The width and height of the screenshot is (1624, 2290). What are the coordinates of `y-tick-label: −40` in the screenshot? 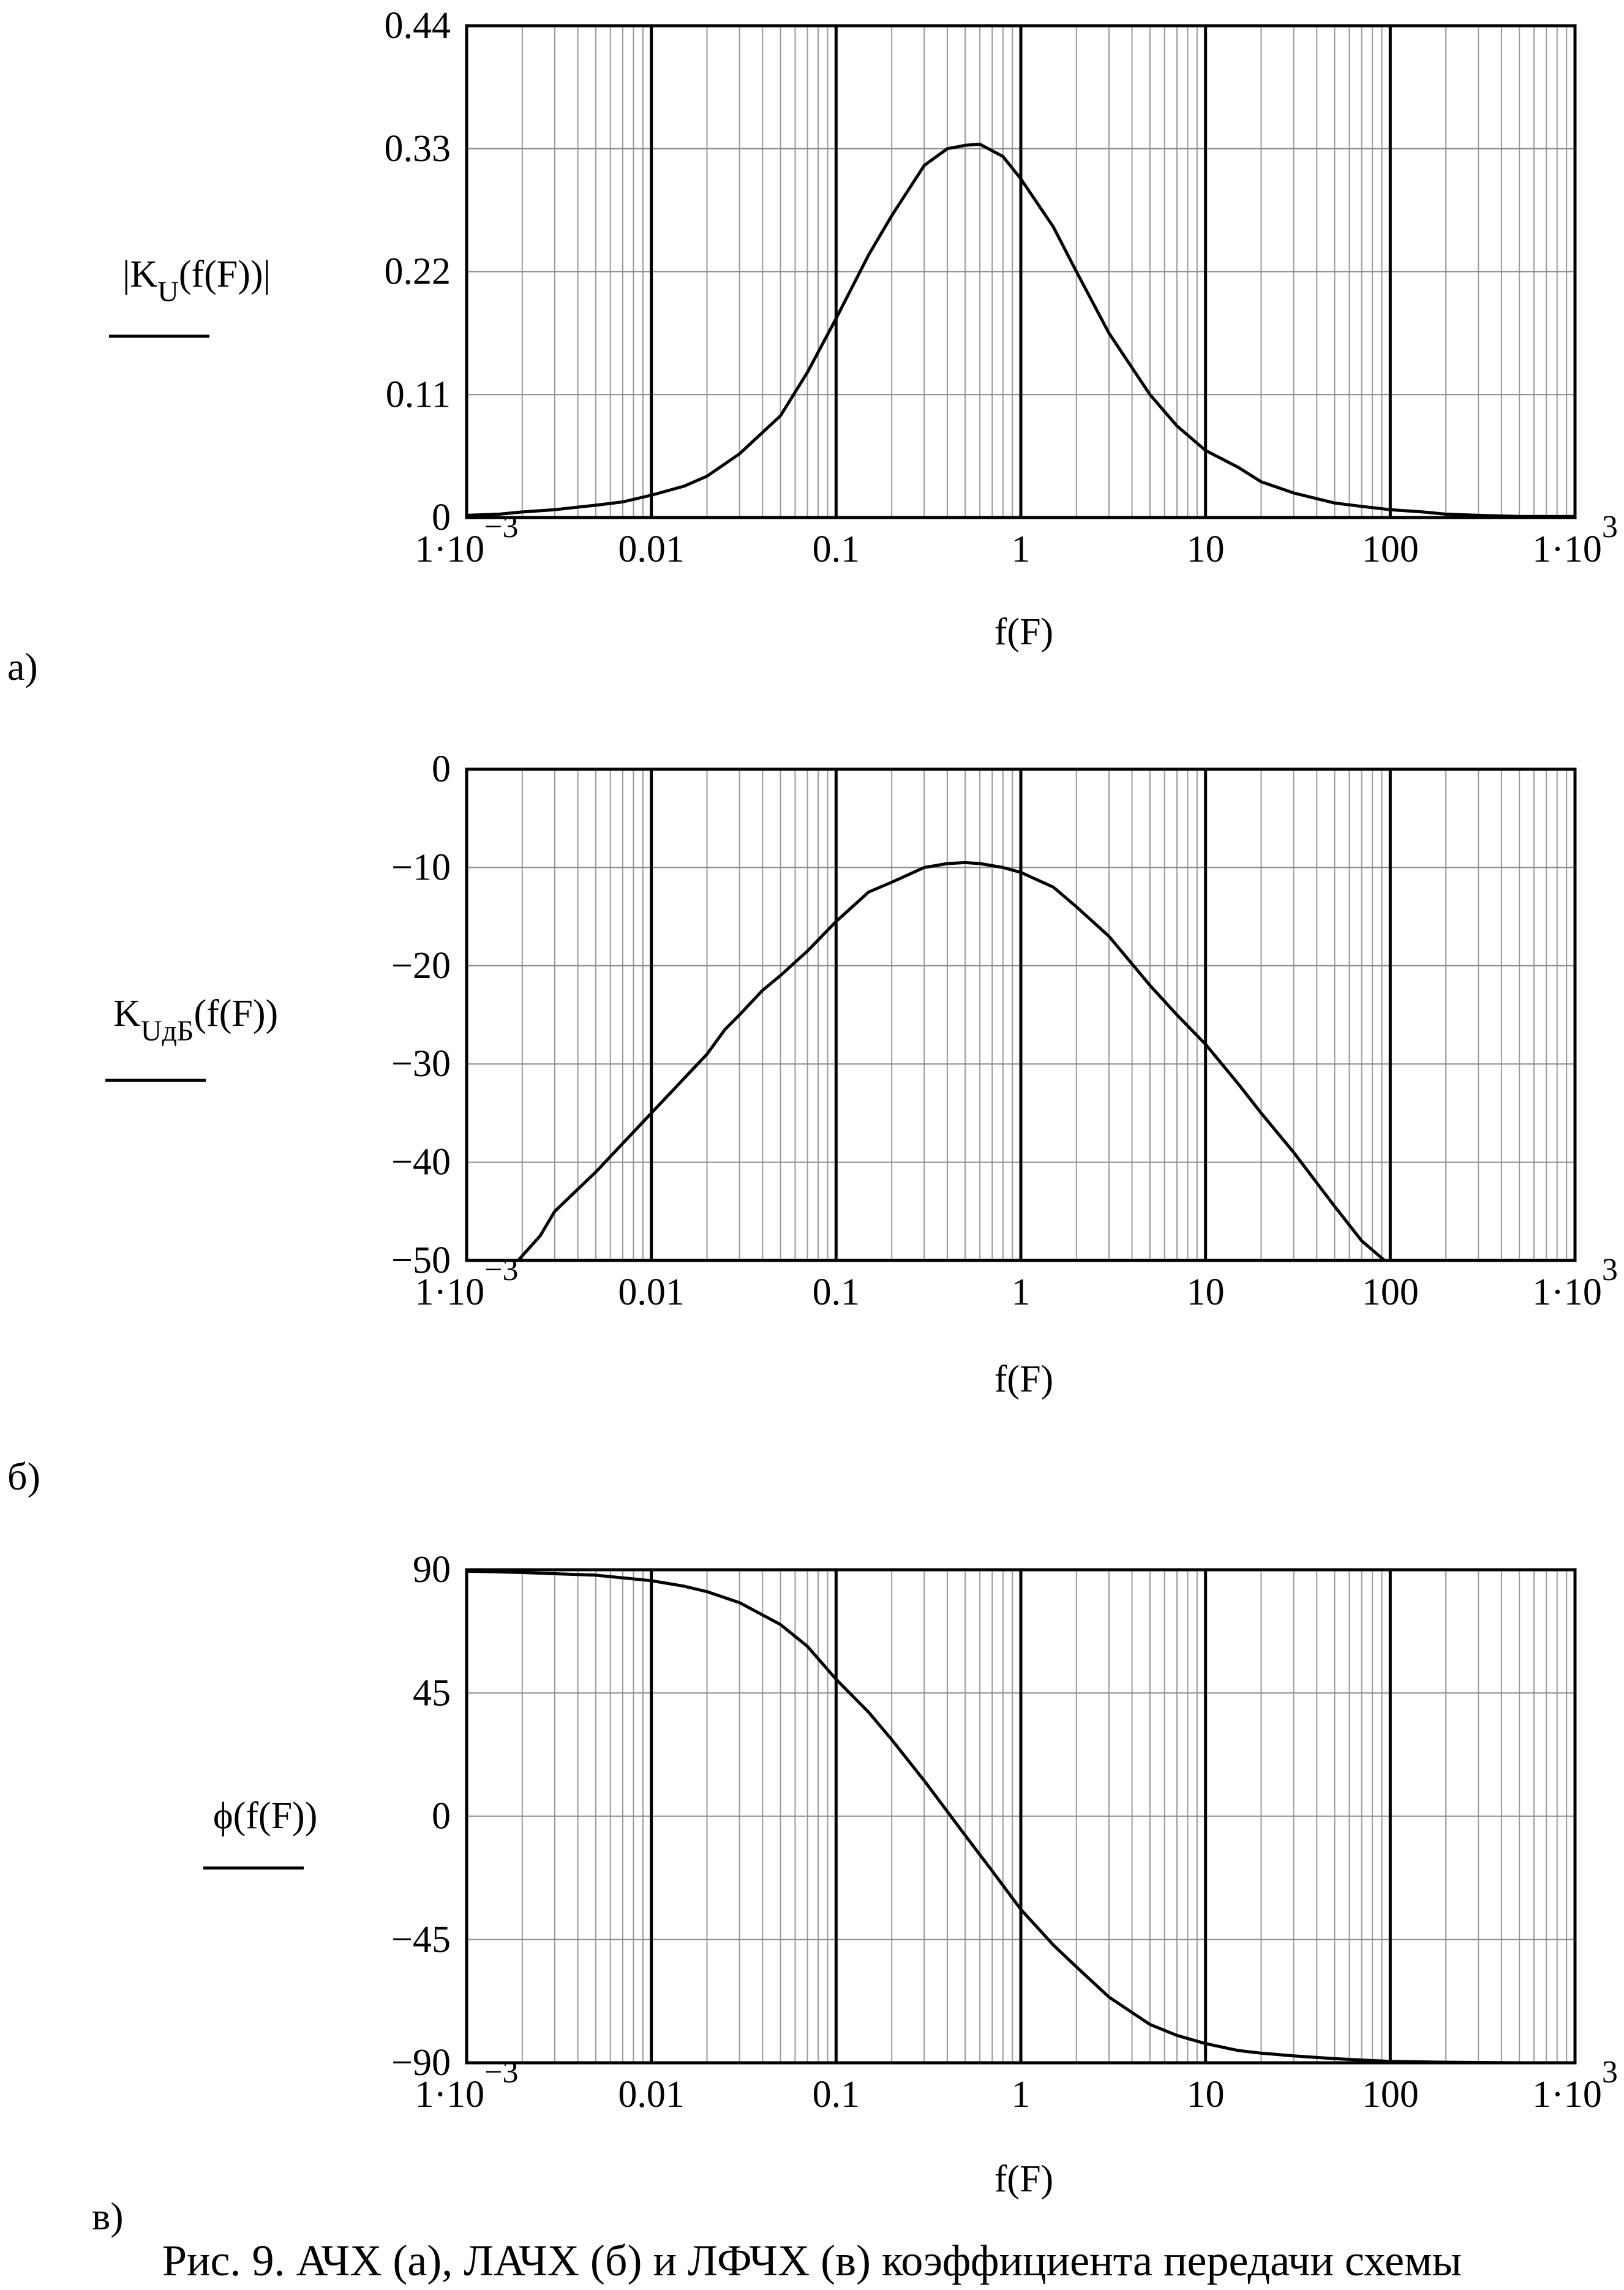 It's located at (421, 1162).